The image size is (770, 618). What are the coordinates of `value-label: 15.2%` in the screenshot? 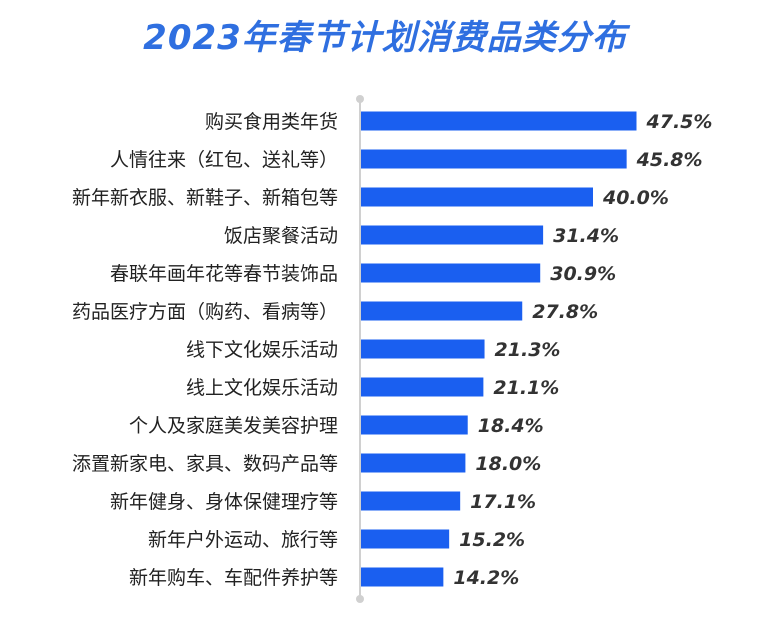 It's located at (492, 540).